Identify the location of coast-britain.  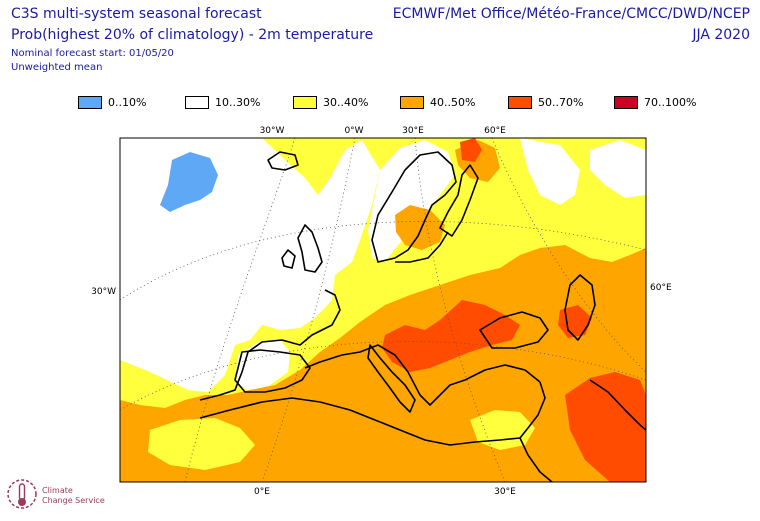
(310, 248).